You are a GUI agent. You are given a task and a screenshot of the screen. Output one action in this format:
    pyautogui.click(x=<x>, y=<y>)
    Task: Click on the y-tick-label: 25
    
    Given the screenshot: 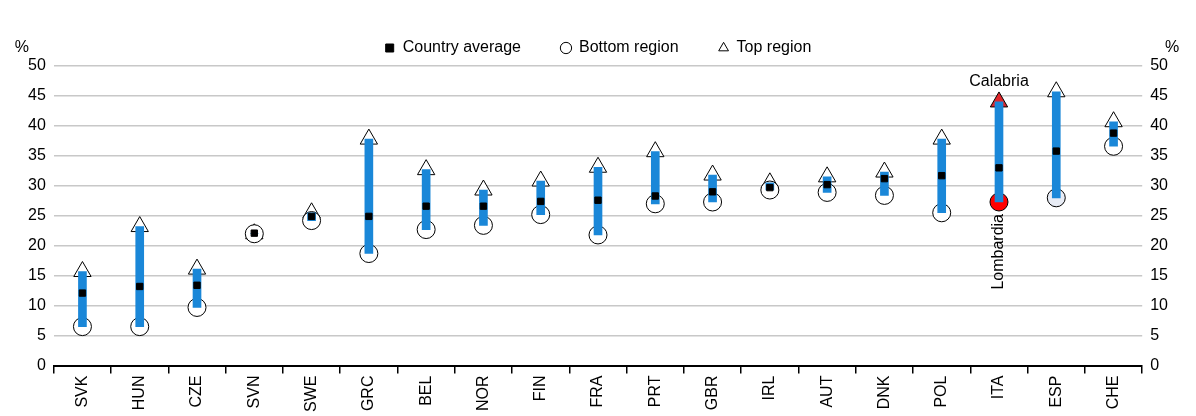 What is the action you would take?
    pyautogui.click(x=37, y=215)
    